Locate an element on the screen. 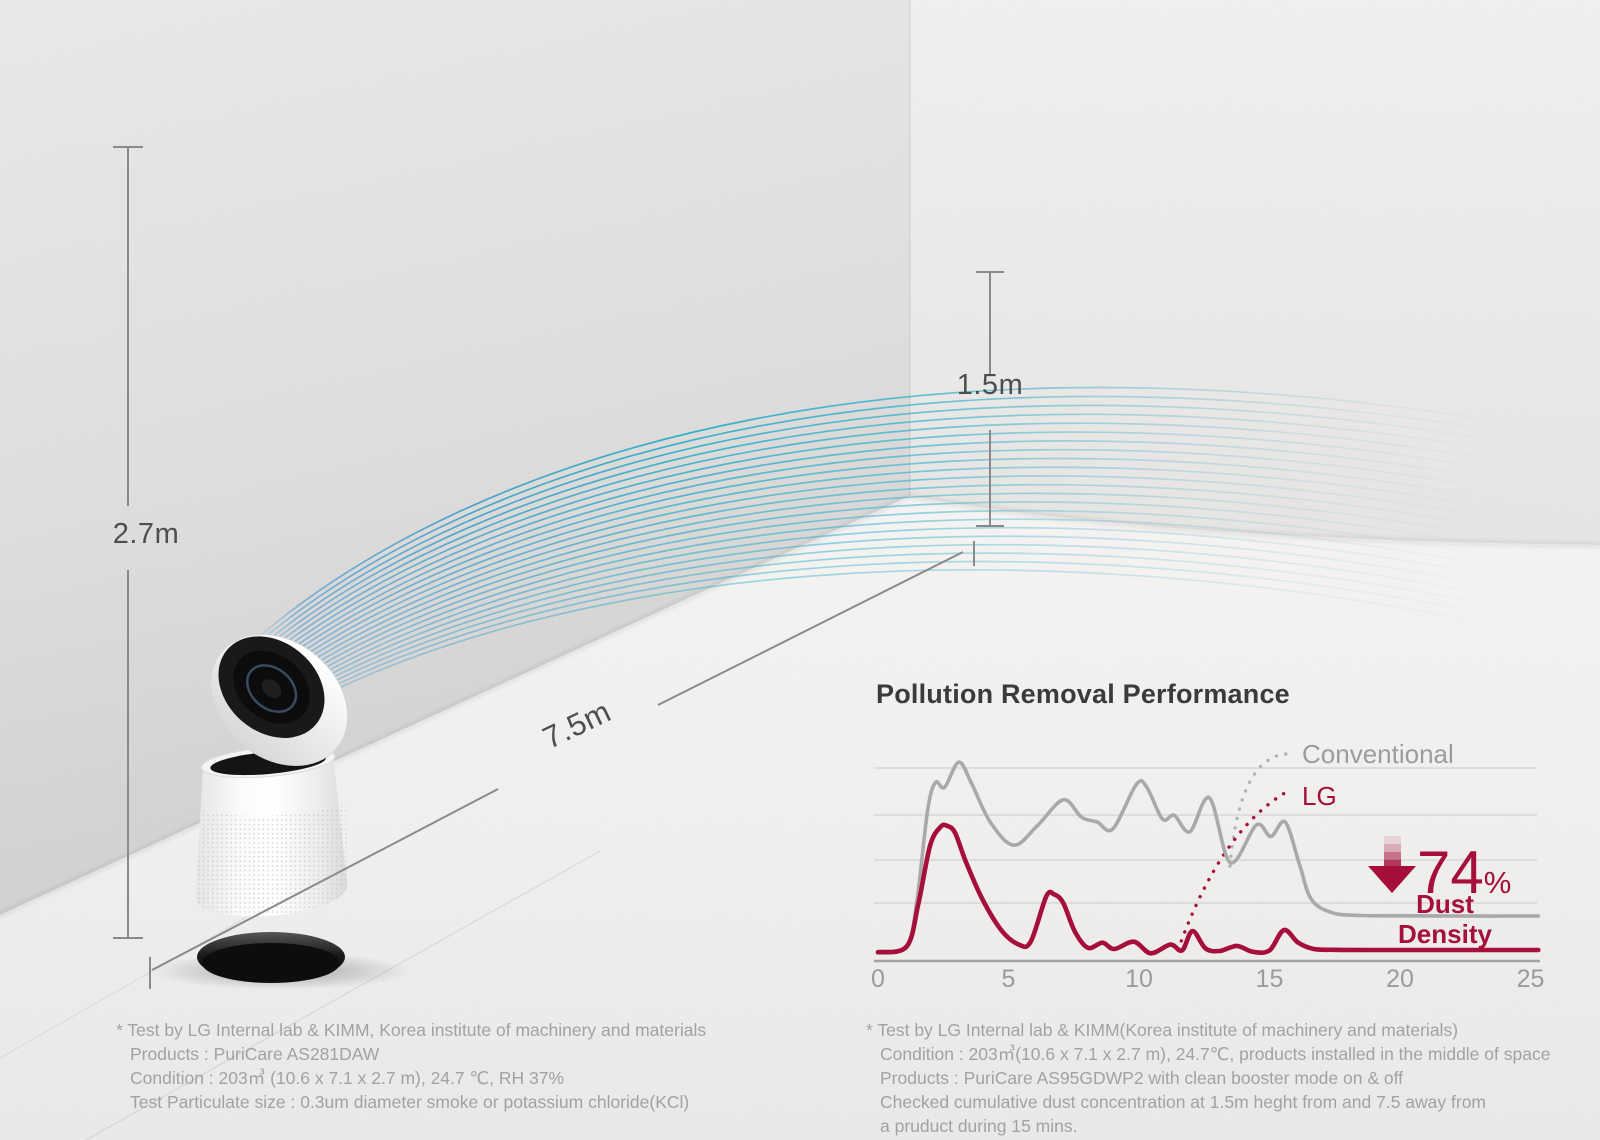  arrow-down-icon is located at coordinates (1392, 864).